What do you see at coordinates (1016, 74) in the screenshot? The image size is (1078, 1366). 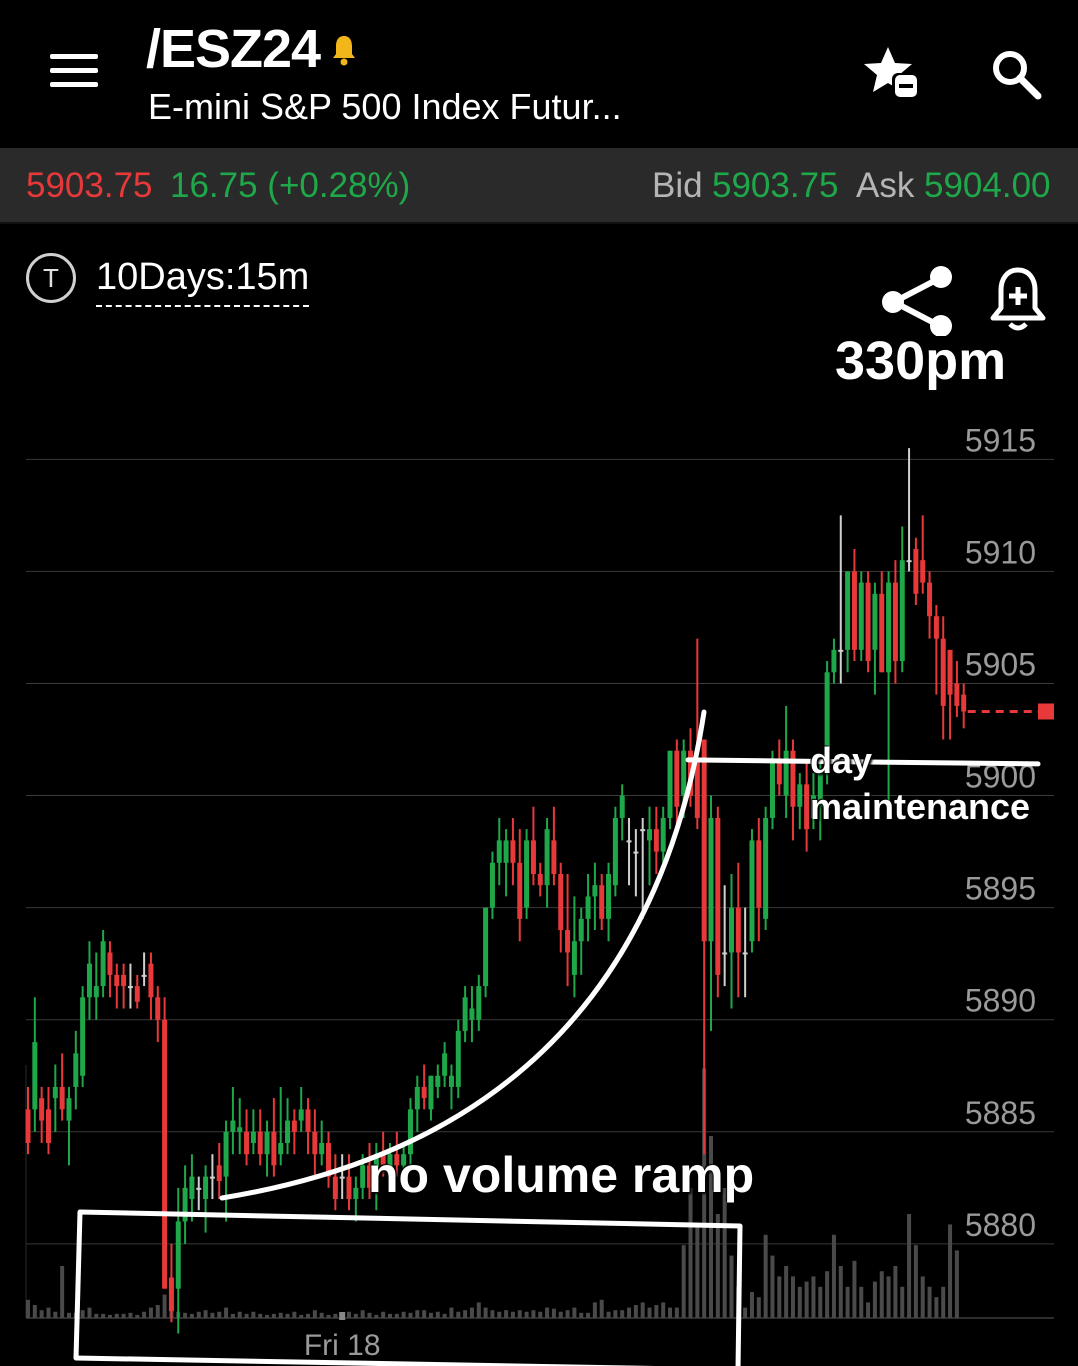 I see `search-icon` at bounding box center [1016, 74].